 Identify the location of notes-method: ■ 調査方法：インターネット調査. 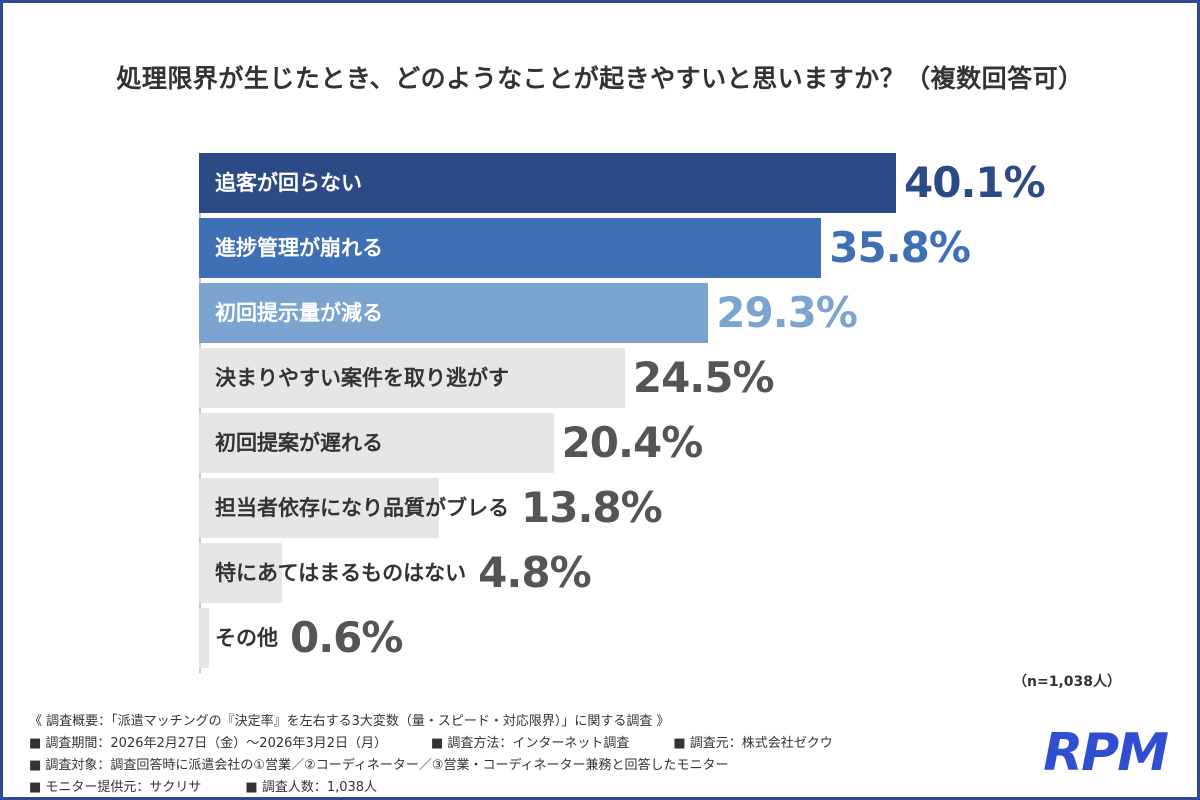
(530, 743).